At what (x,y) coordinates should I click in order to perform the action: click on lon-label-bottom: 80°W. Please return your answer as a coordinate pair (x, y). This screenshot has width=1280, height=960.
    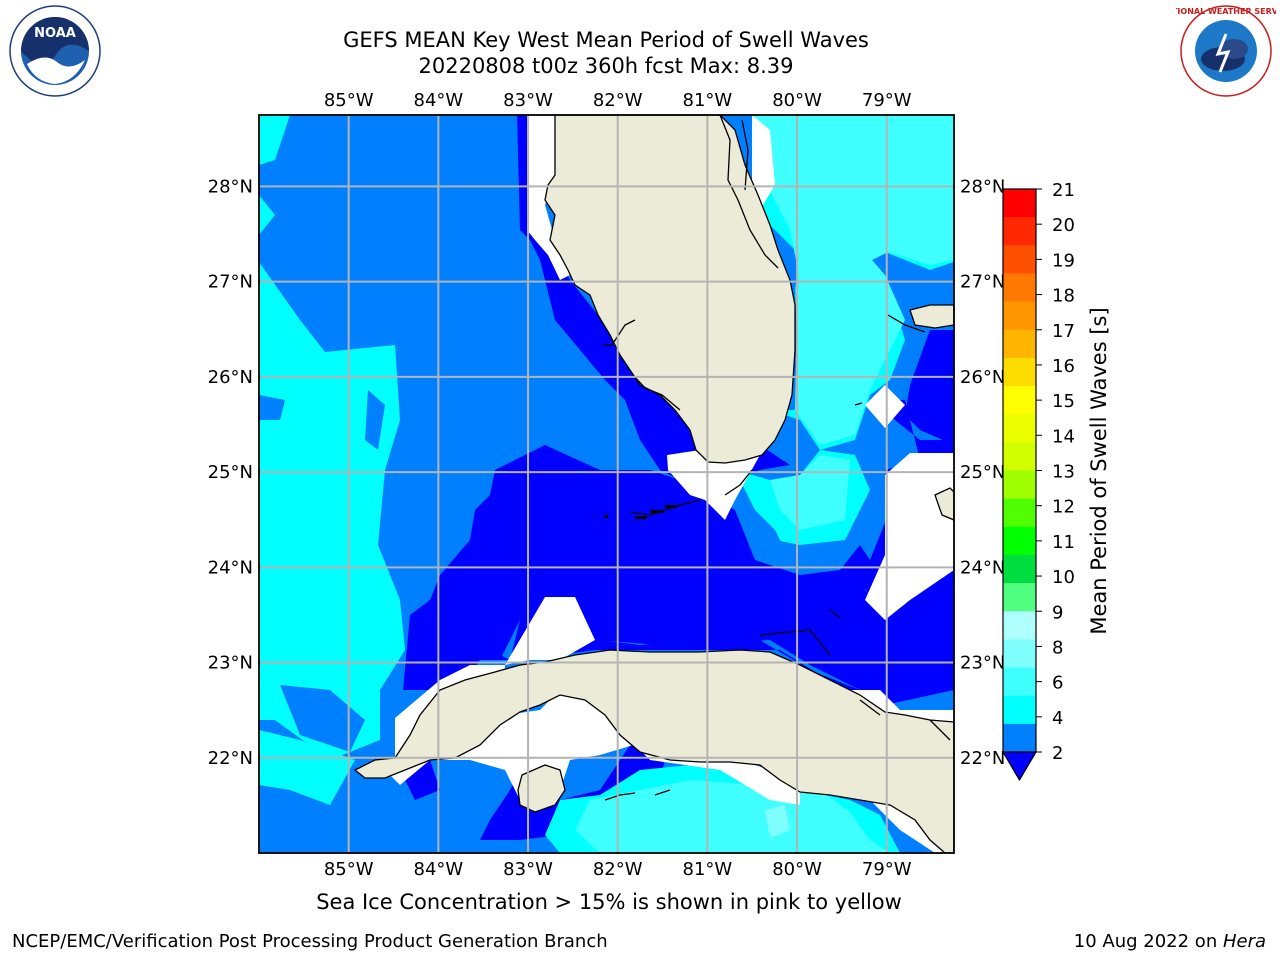
    Looking at the image, I should click on (797, 869).